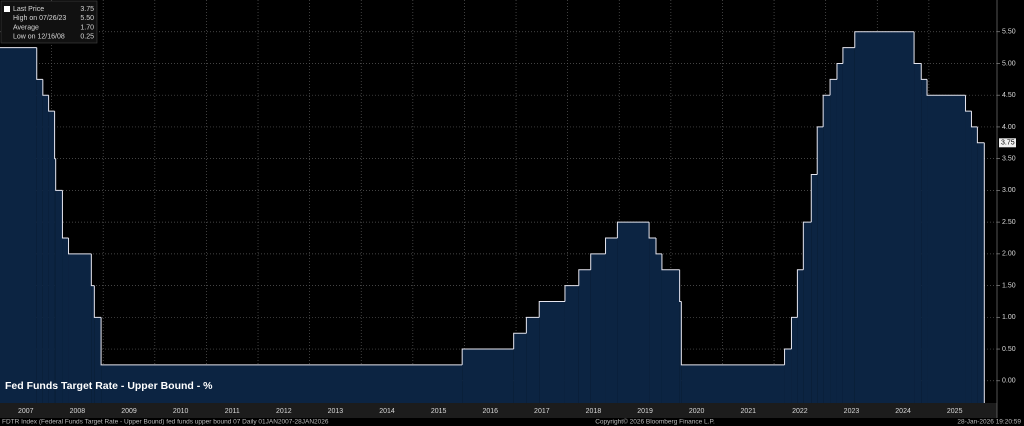  Describe the element at coordinates (1009, 63) in the screenshot. I see `y-tick-label: 5.00` at that location.